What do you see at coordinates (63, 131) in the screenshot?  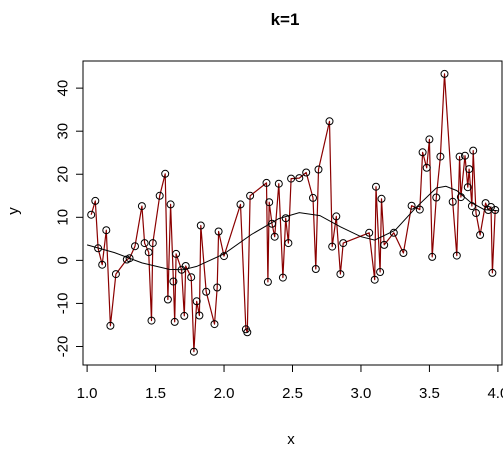 I see `y-tick-label: 30` at bounding box center [63, 131].